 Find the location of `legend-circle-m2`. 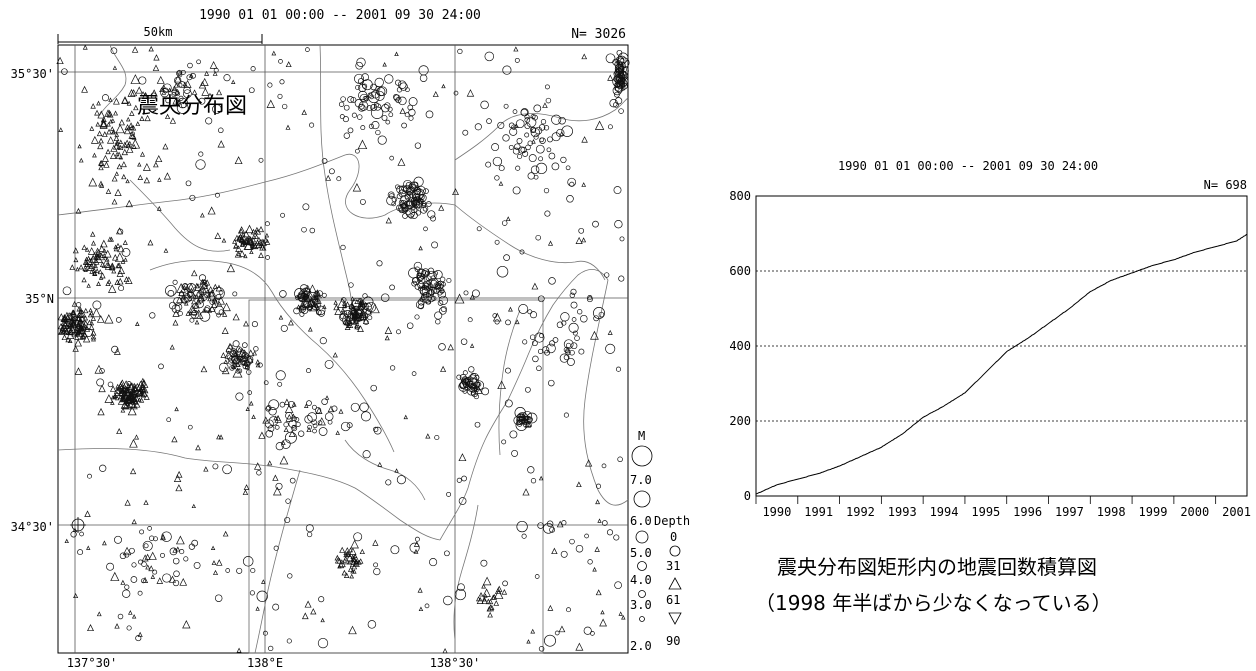

legend-circle-m2 is located at coordinates (642, 619).